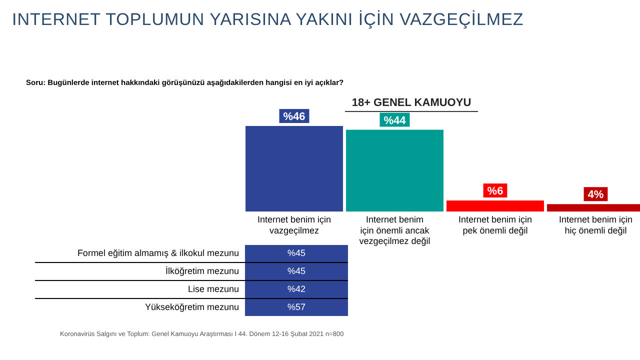 The width and height of the screenshot is (640, 360). I want to click on chart-title: INTERNET TOPLUMUN YARISINA YAKINI İÇİN VAZGEÇİLMEZ, so click(268, 20).